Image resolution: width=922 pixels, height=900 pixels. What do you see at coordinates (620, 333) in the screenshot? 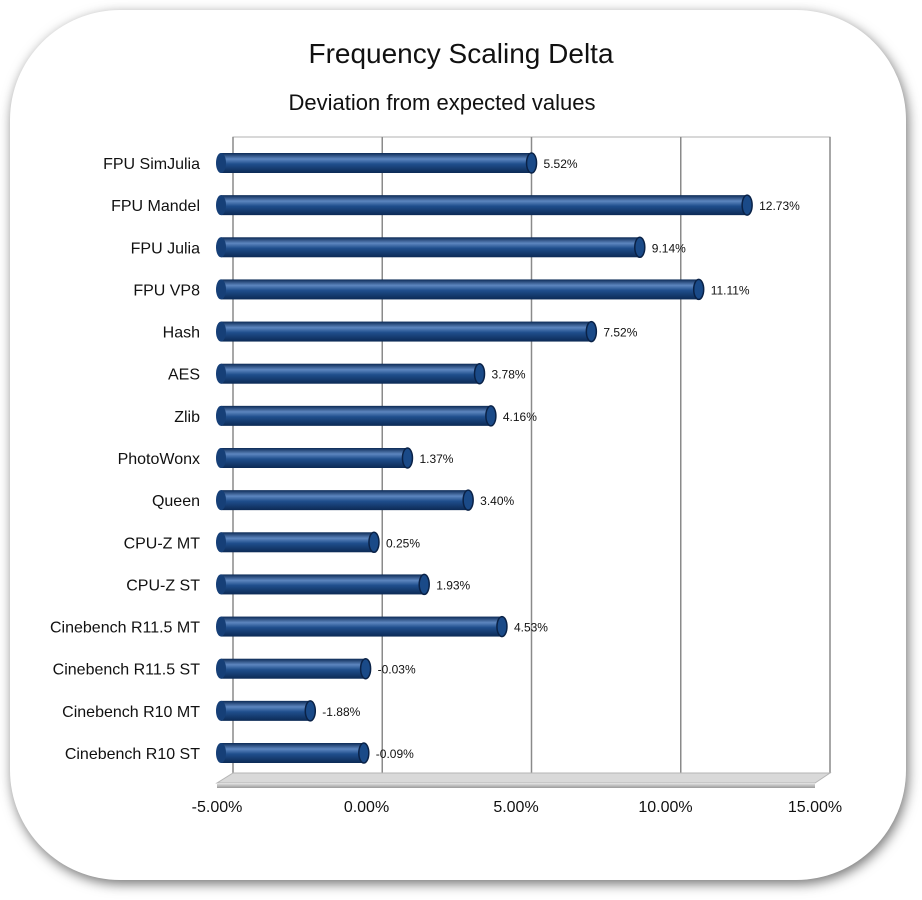
I see `data-label: 7.52%` at bounding box center [620, 333].